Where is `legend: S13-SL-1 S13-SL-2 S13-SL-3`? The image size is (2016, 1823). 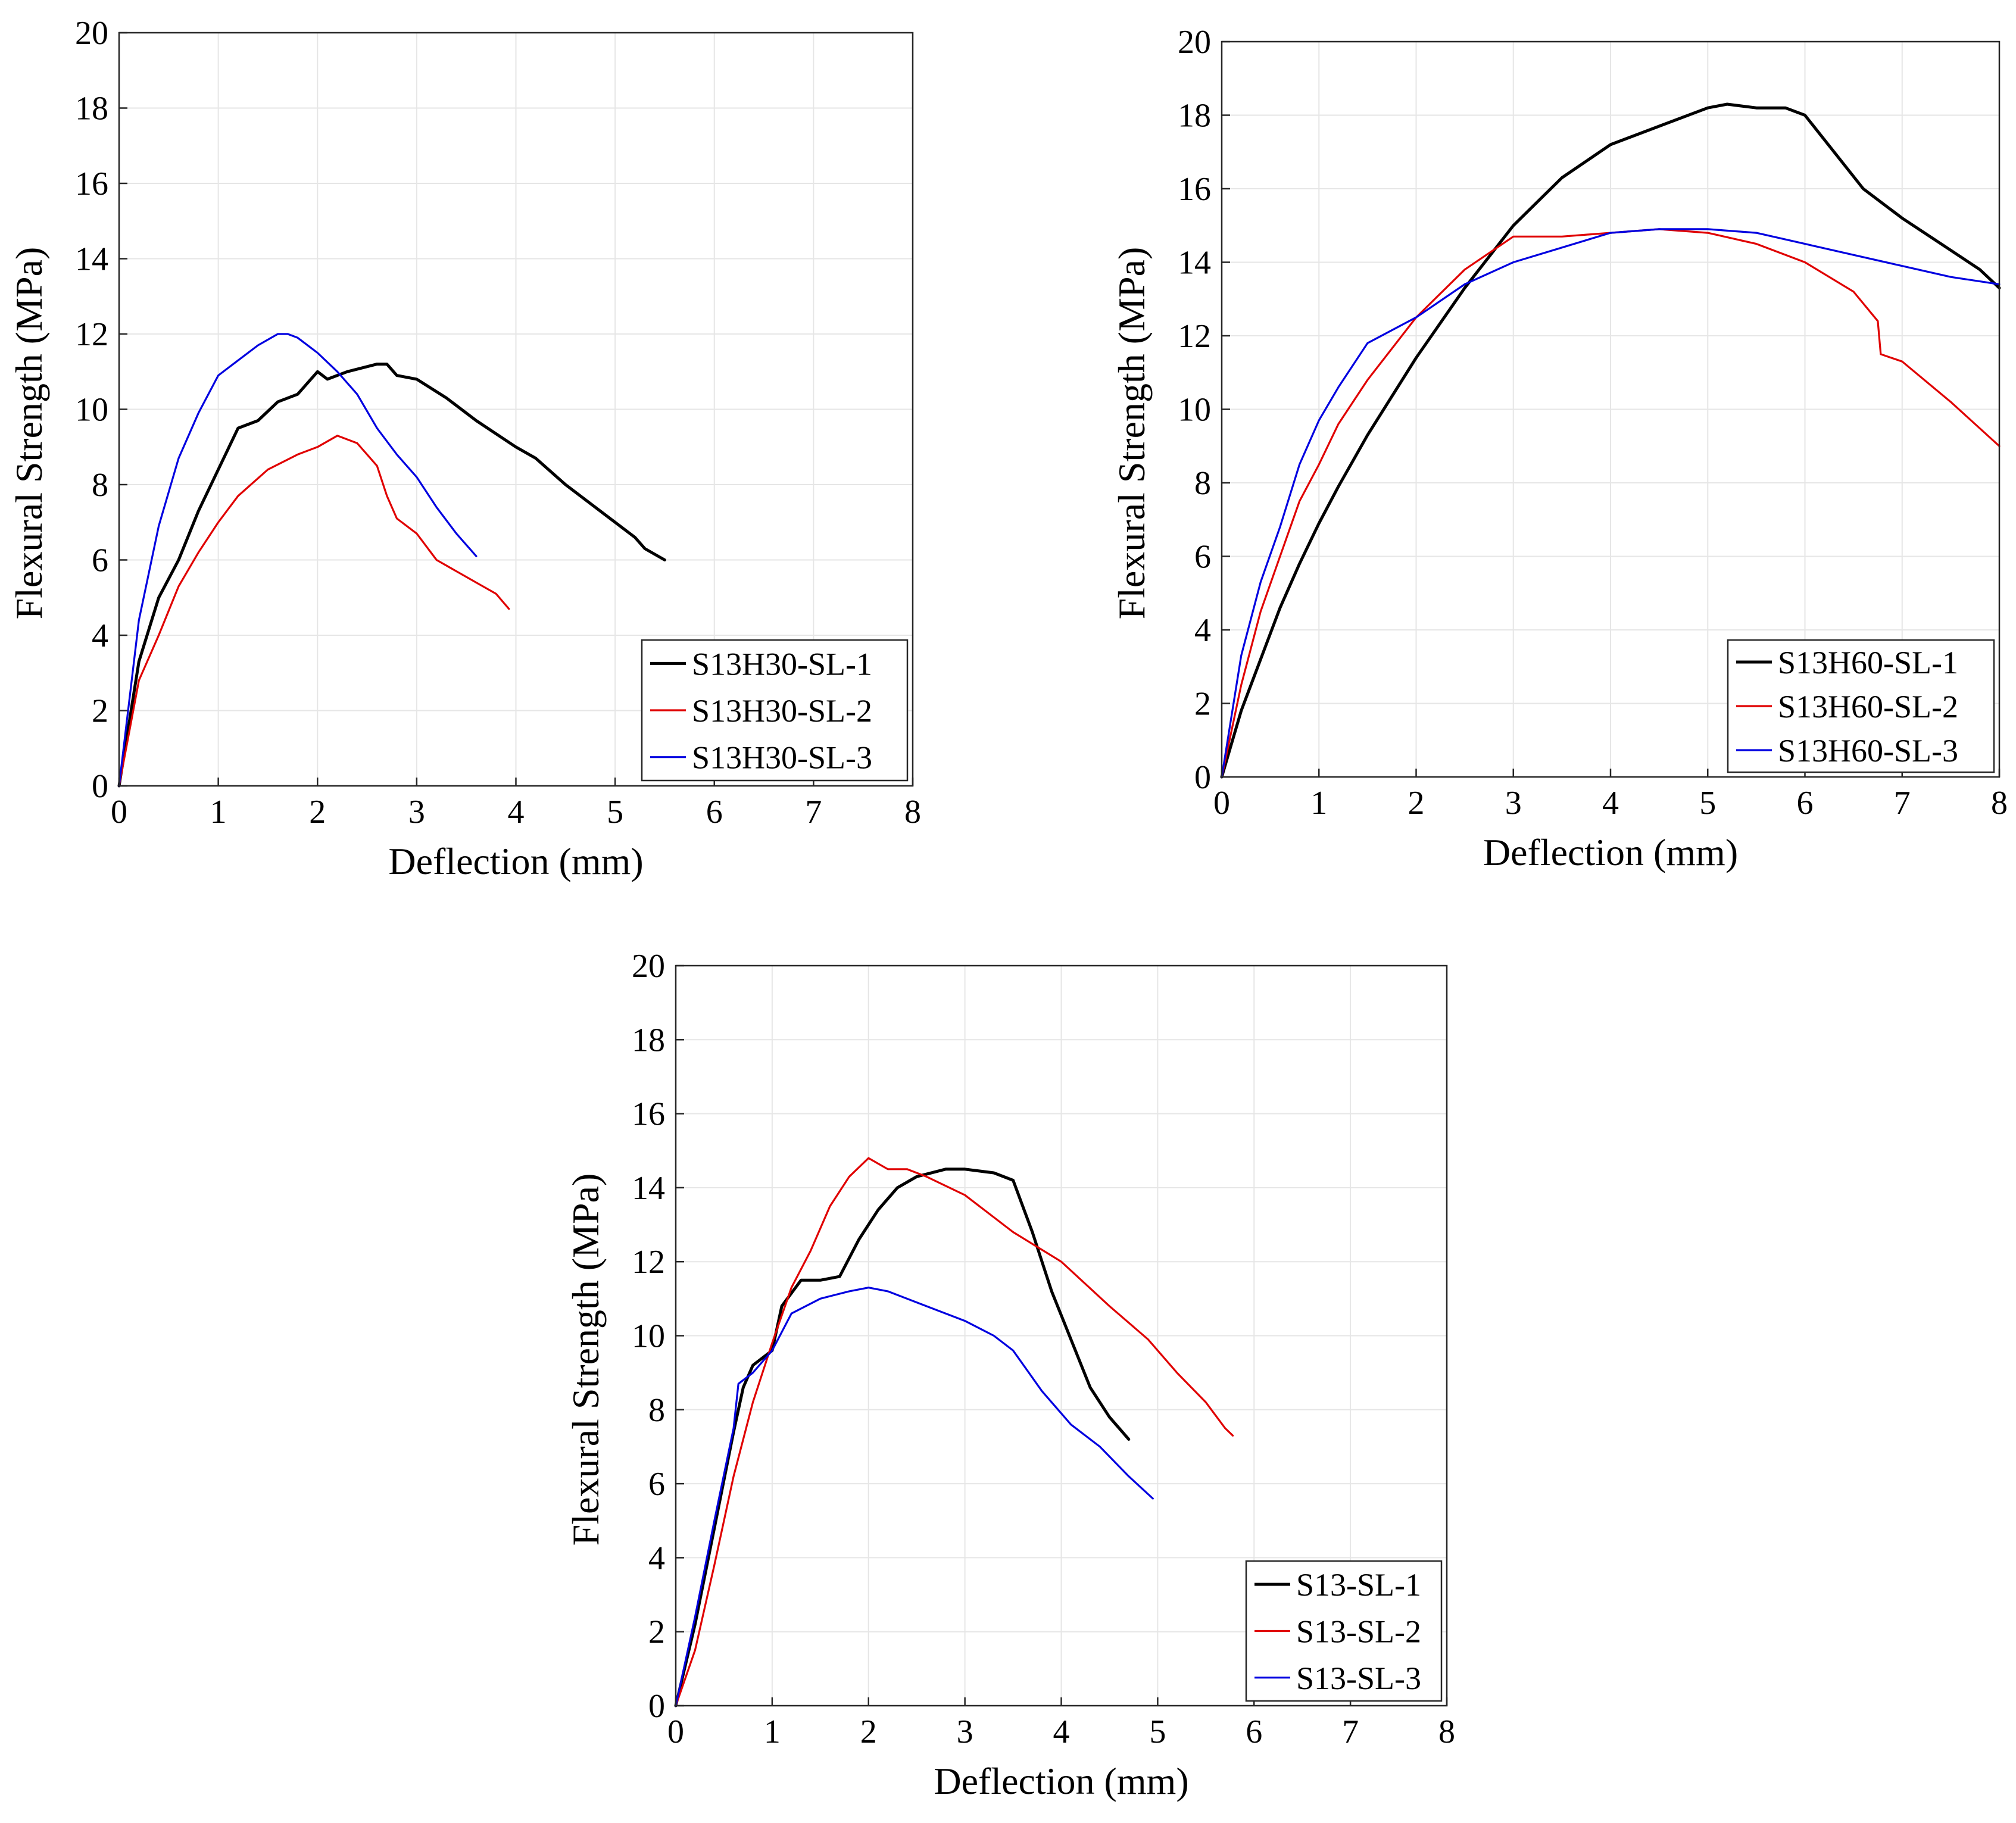
legend: S13-SL-1 S13-SL-2 S13-SL-3 is located at coordinates (1344, 1631).